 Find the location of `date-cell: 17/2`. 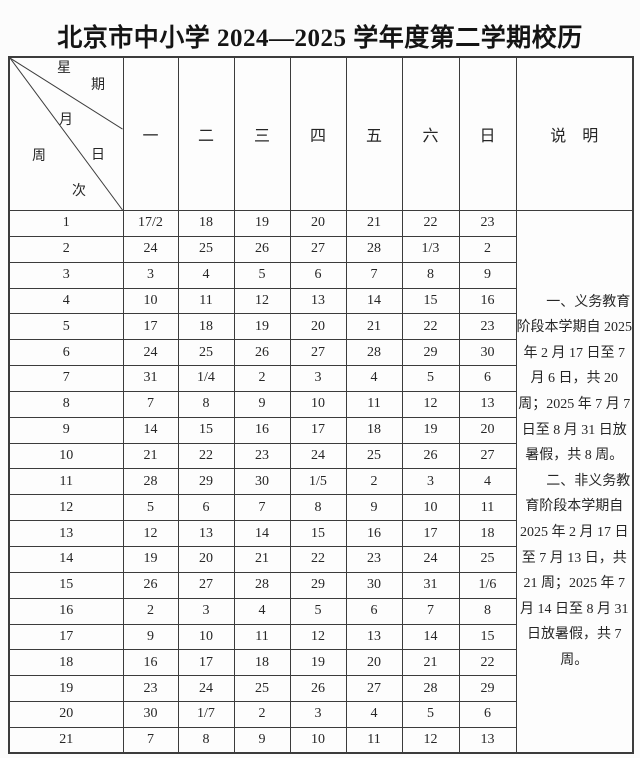

date-cell: 17/2 is located at coordinates (150, 223).